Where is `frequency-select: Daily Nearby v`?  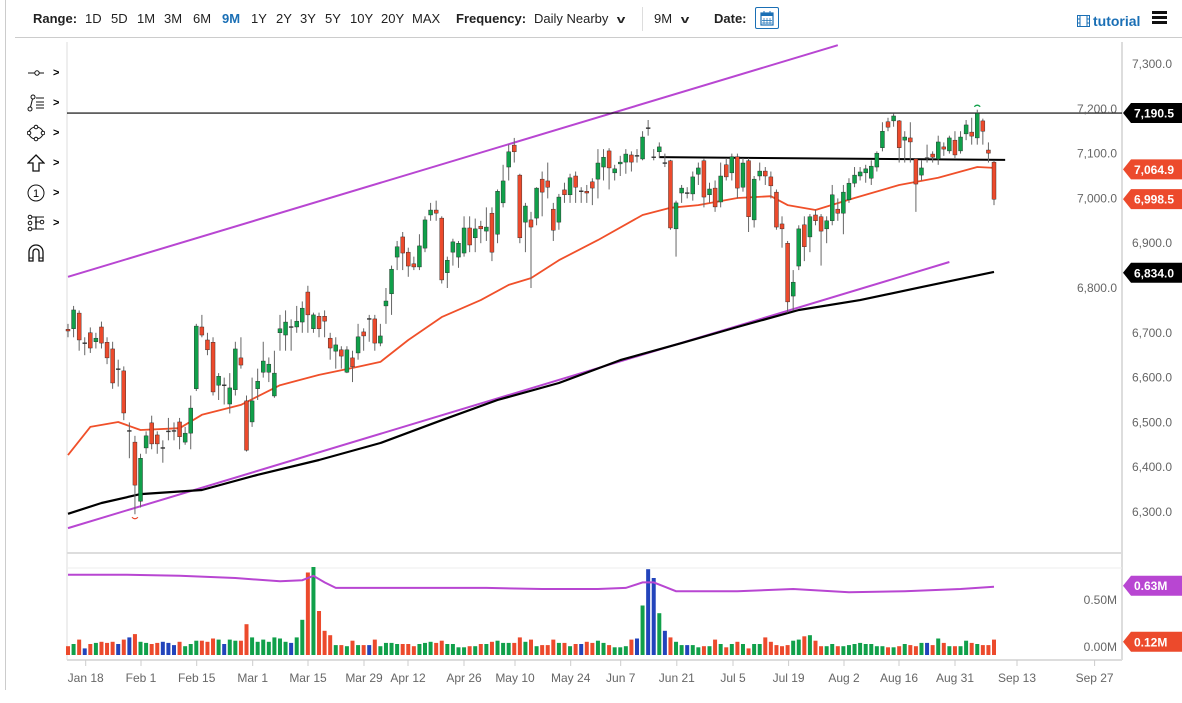
frequency-select: Daily Nearby v is located at coordinates (580, 18).